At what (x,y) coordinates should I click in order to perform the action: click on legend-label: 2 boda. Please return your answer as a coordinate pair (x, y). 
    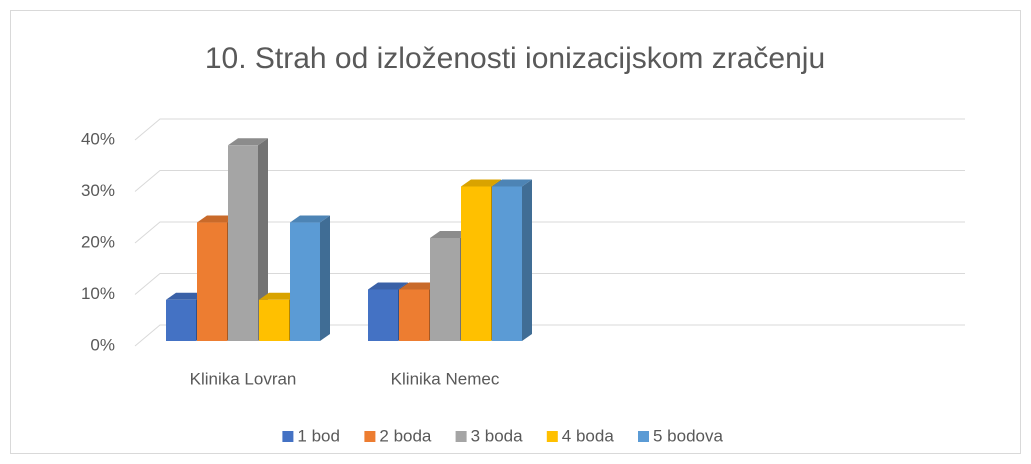
    Looking at the image, I should click on (405, 435).